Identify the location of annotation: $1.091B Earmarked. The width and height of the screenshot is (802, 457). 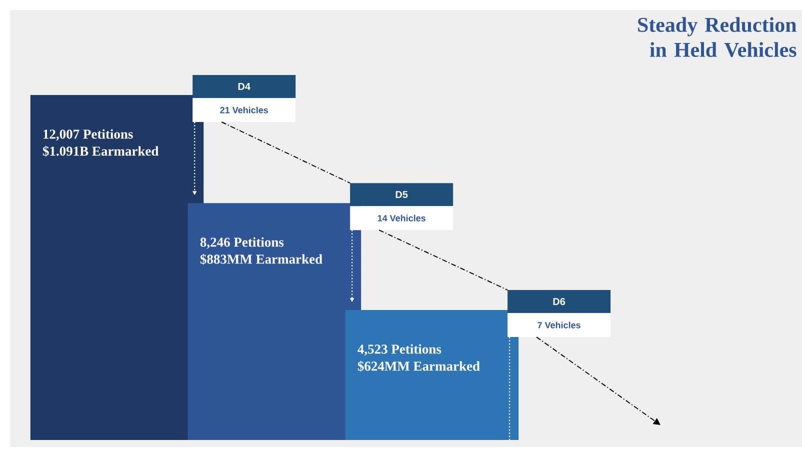
(100, 151).